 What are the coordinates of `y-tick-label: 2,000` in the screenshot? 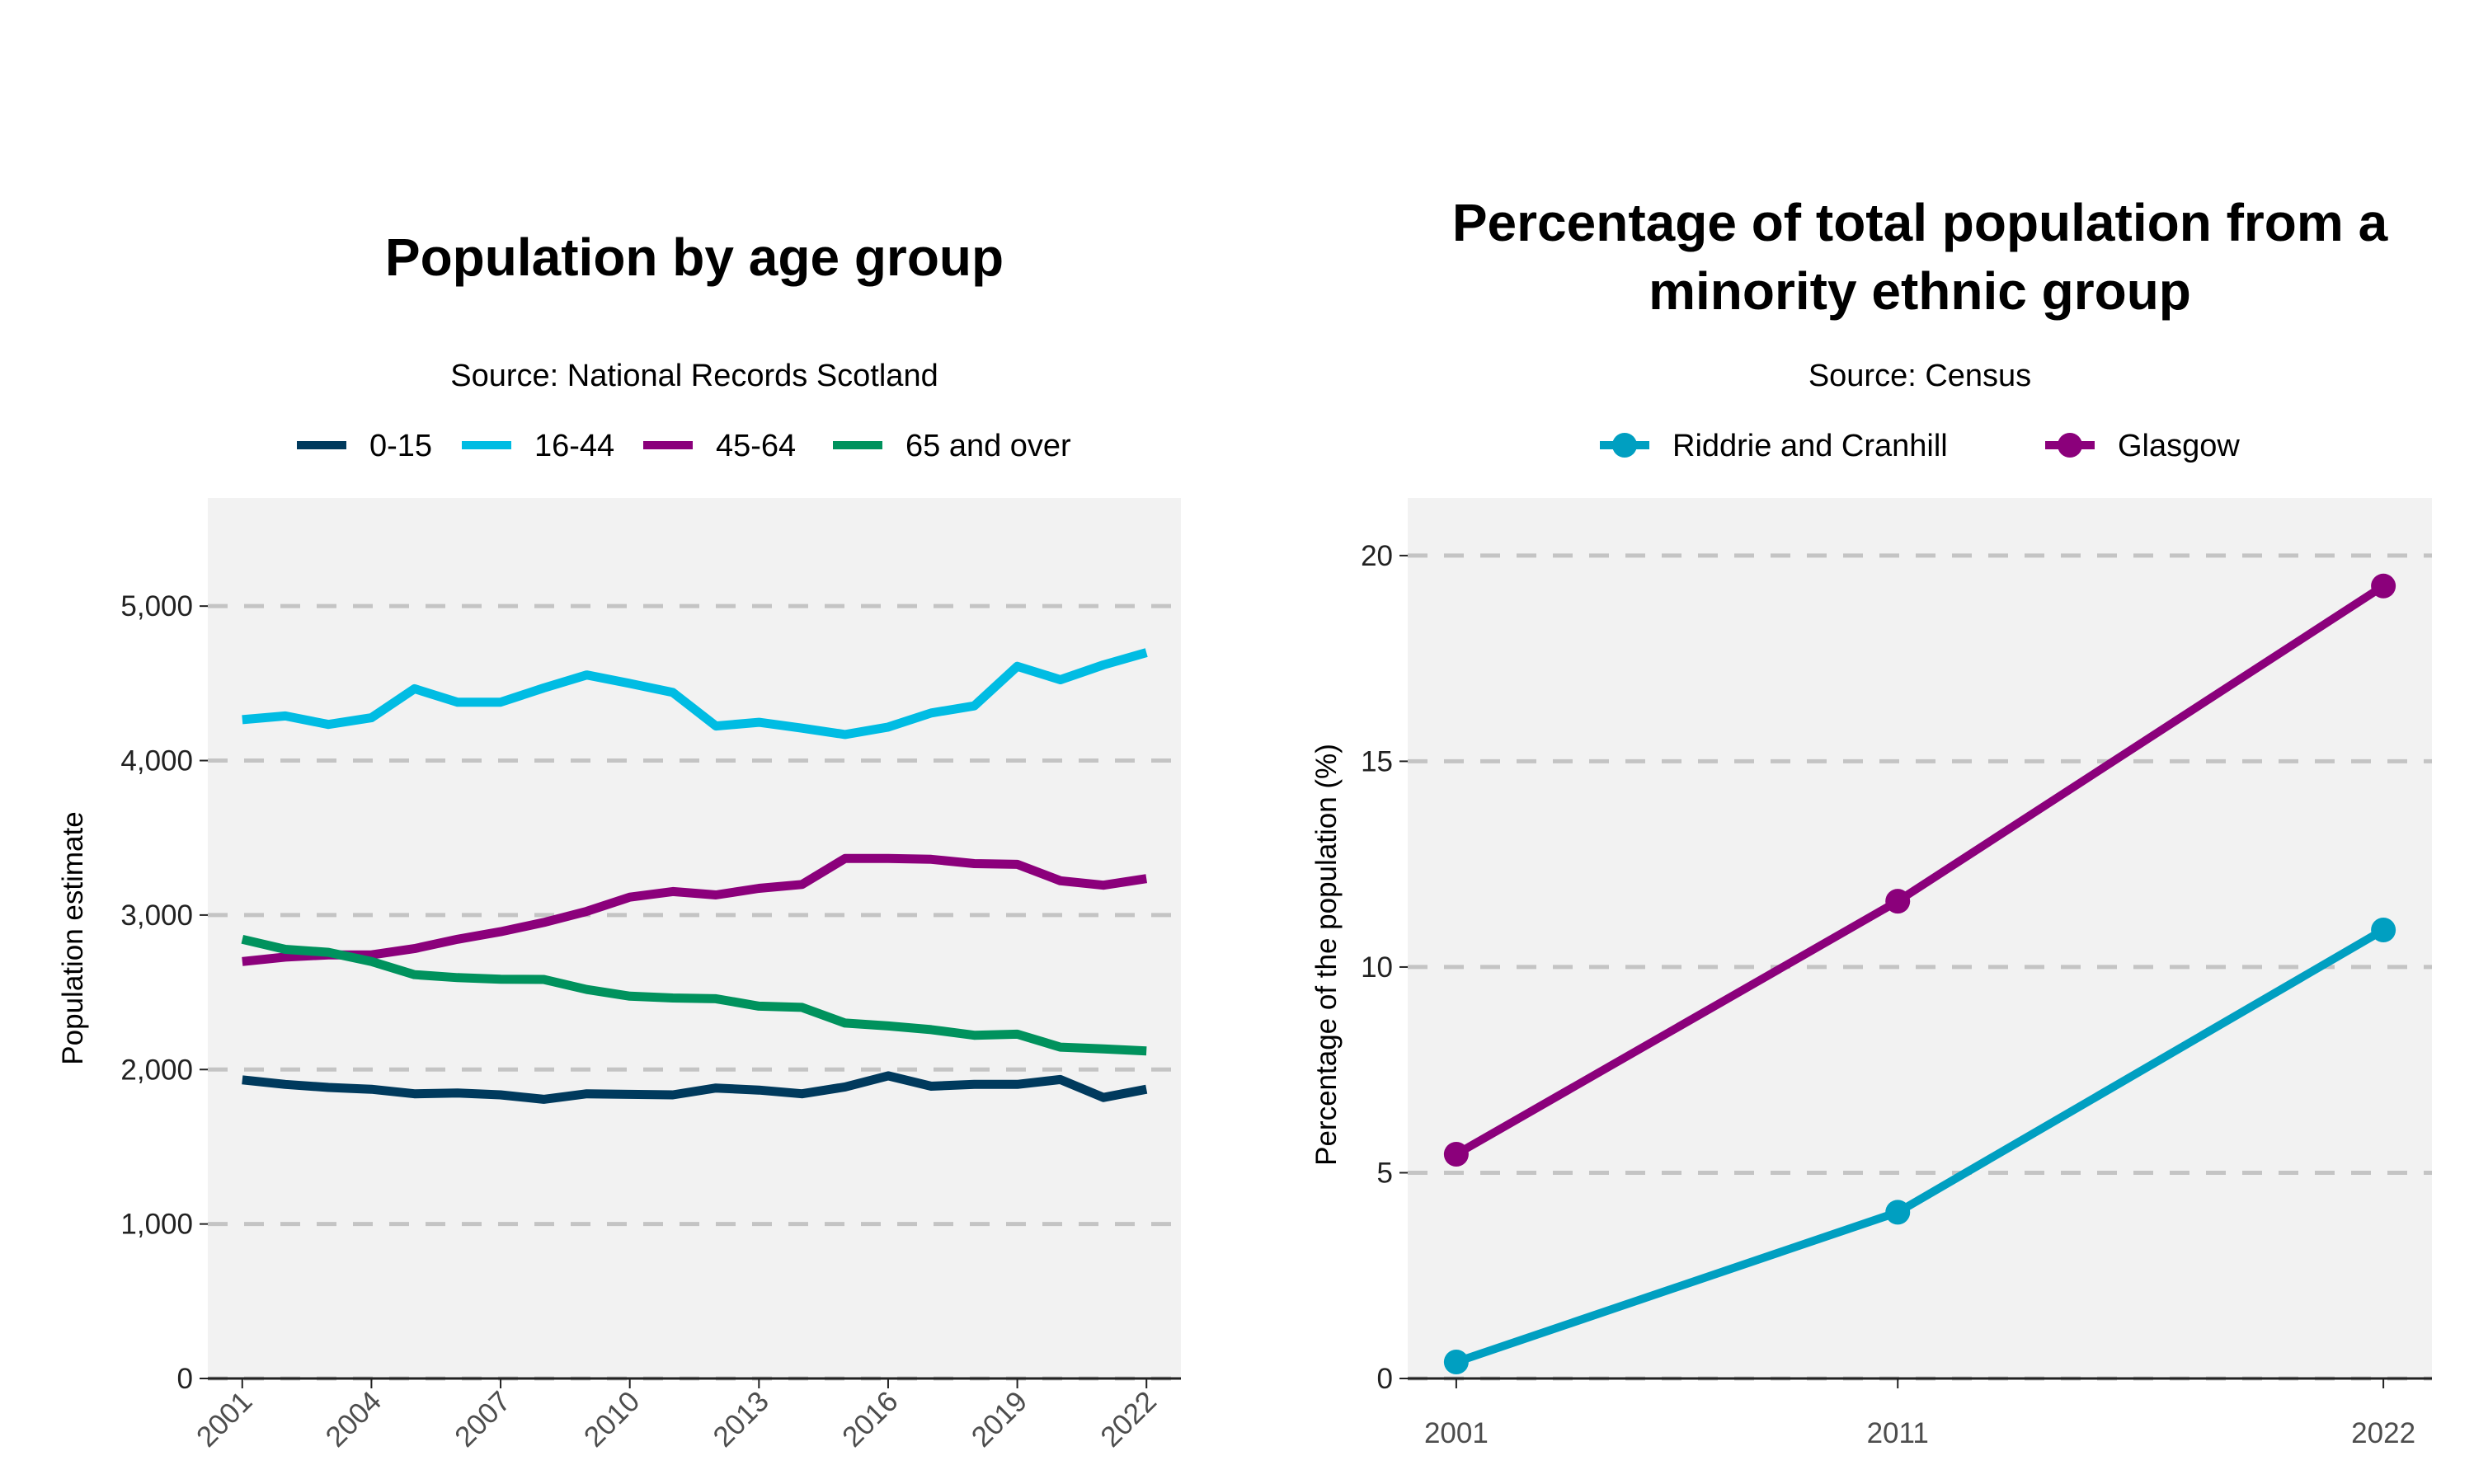 It's located at (156, 1070).